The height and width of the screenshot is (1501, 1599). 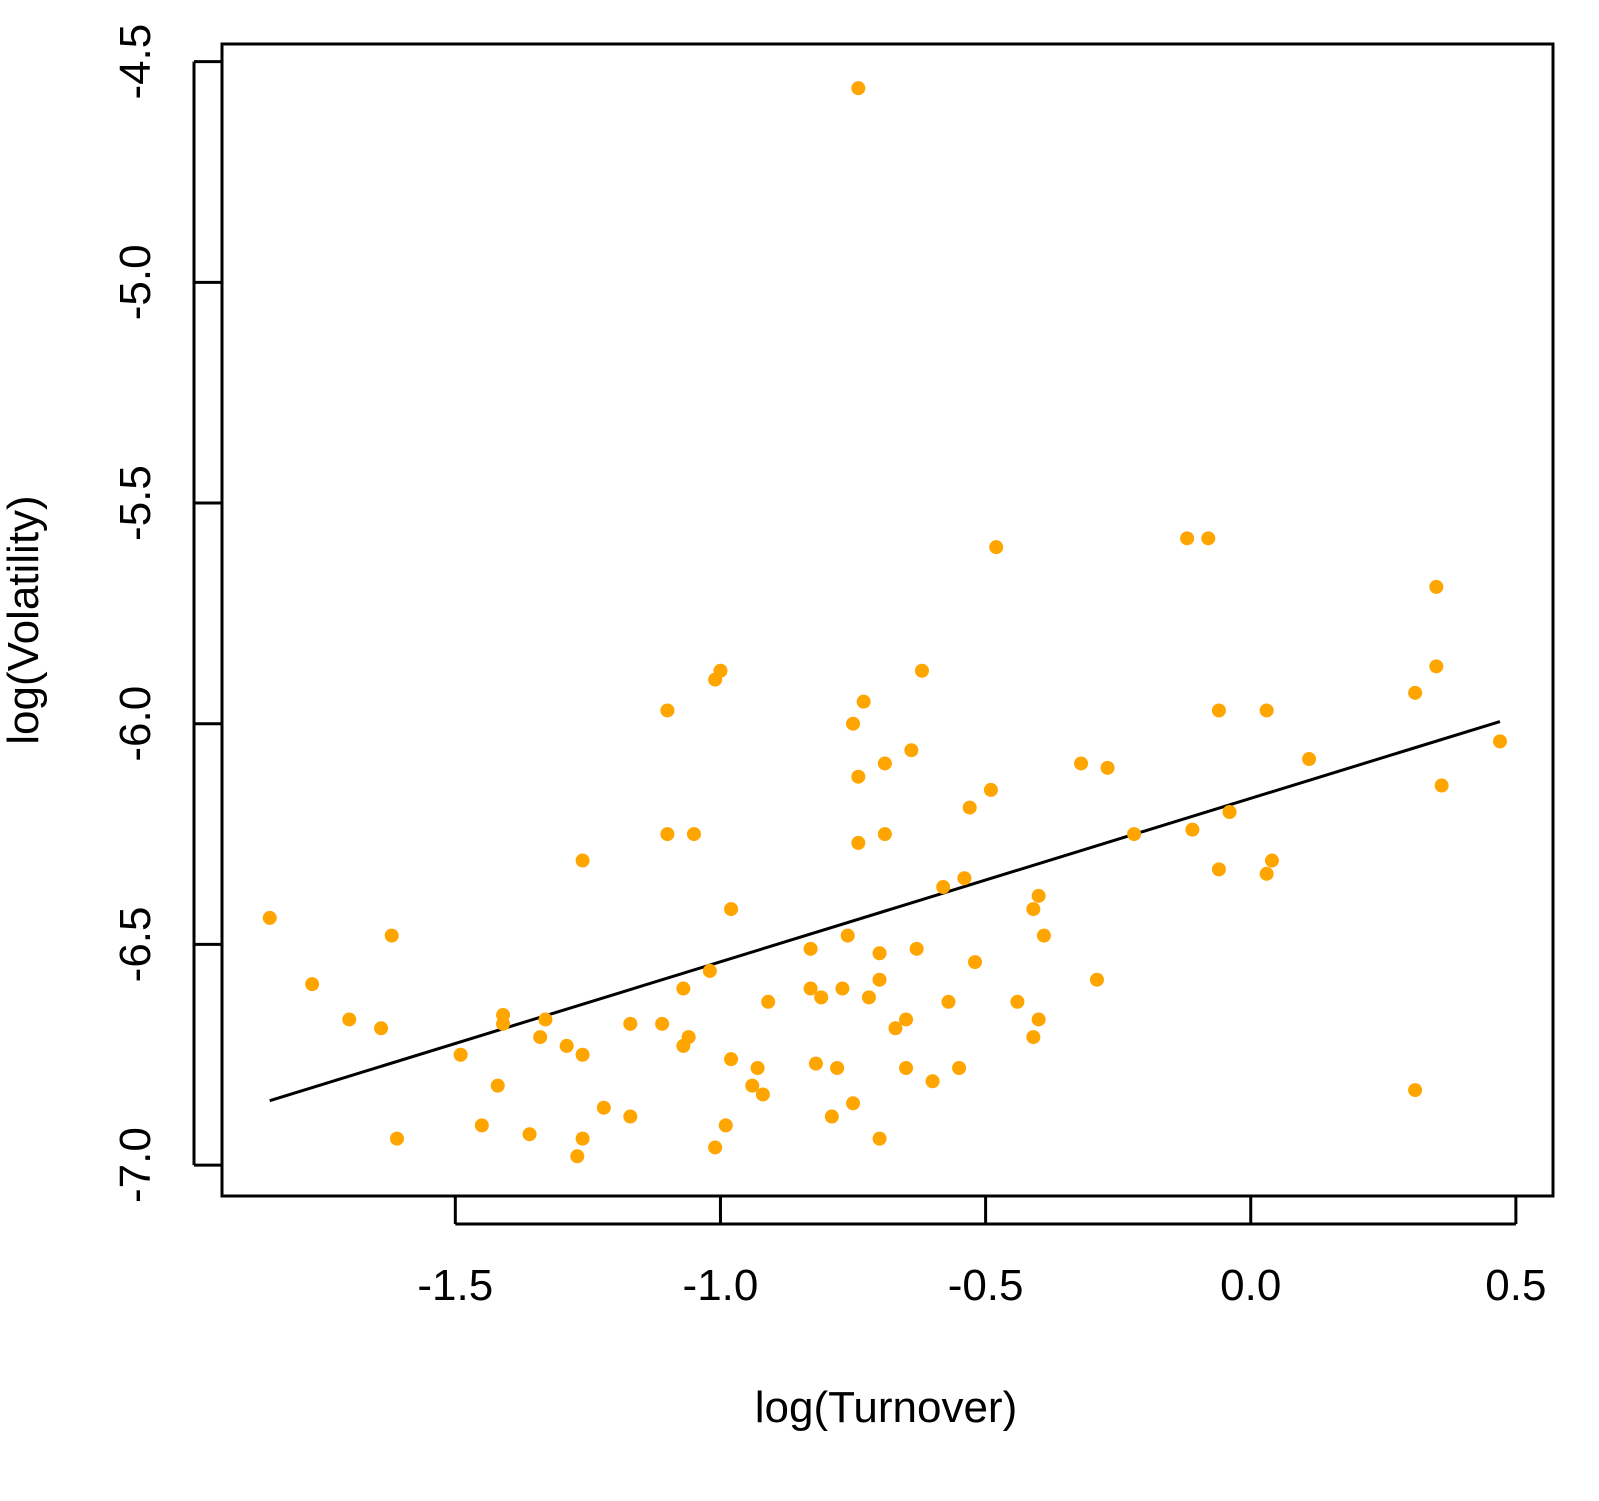 What do you see at coordinates (166, 613) in the screenshot?
I see `y-axis: -4.5 -5.0 -5.5 -6.0 -6.5 -7.0` at bounding box center [166, 613].